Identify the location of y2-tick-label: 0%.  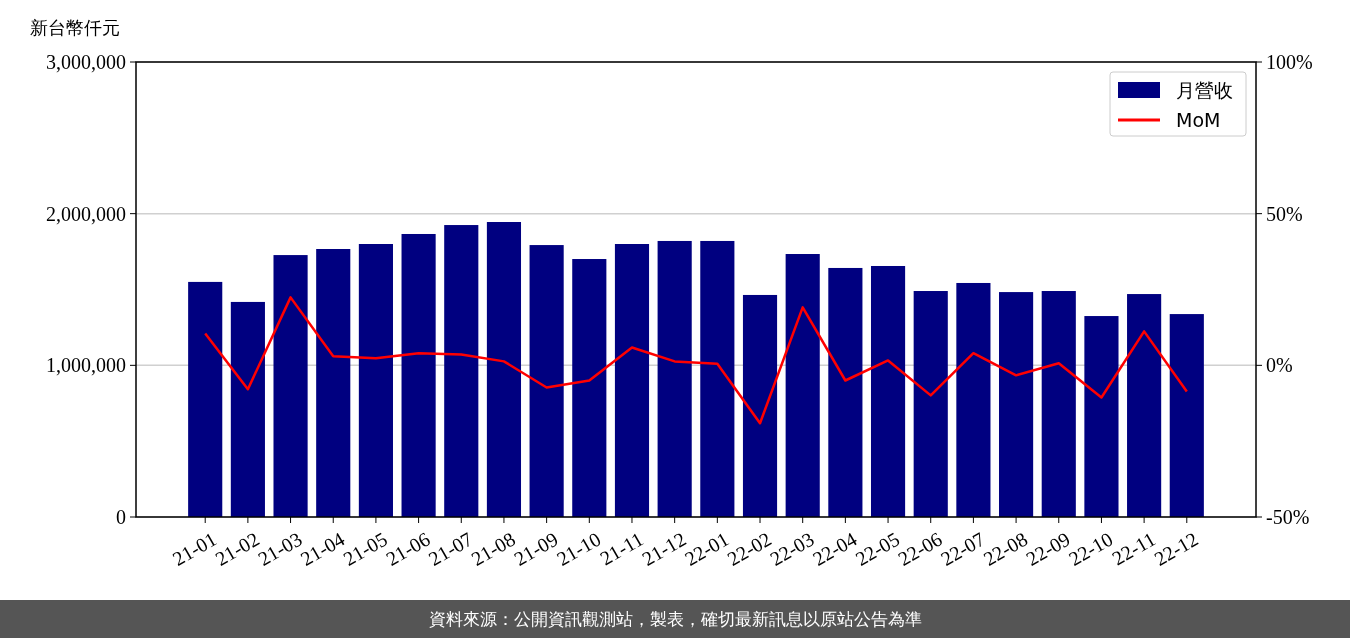
(1279, 365).